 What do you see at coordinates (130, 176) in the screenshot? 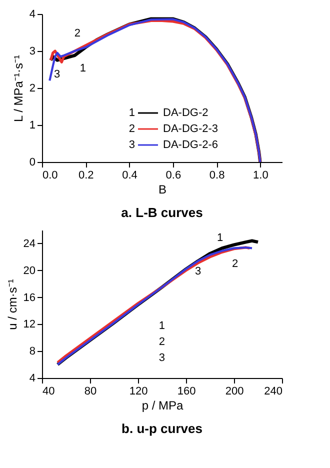
I see `x-tick-label: 0.4` at bounding box center [130, 176].